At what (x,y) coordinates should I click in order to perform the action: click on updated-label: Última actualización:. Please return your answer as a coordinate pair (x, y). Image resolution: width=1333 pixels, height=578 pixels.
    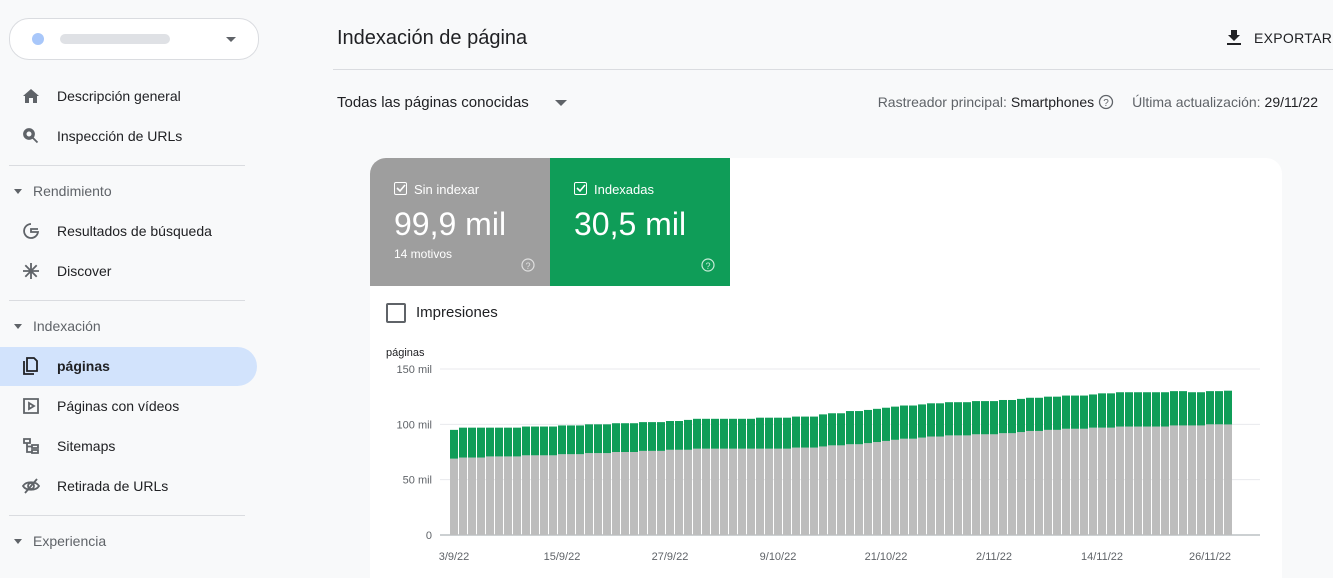
    Looking at the image, I should click on (1196, 102).